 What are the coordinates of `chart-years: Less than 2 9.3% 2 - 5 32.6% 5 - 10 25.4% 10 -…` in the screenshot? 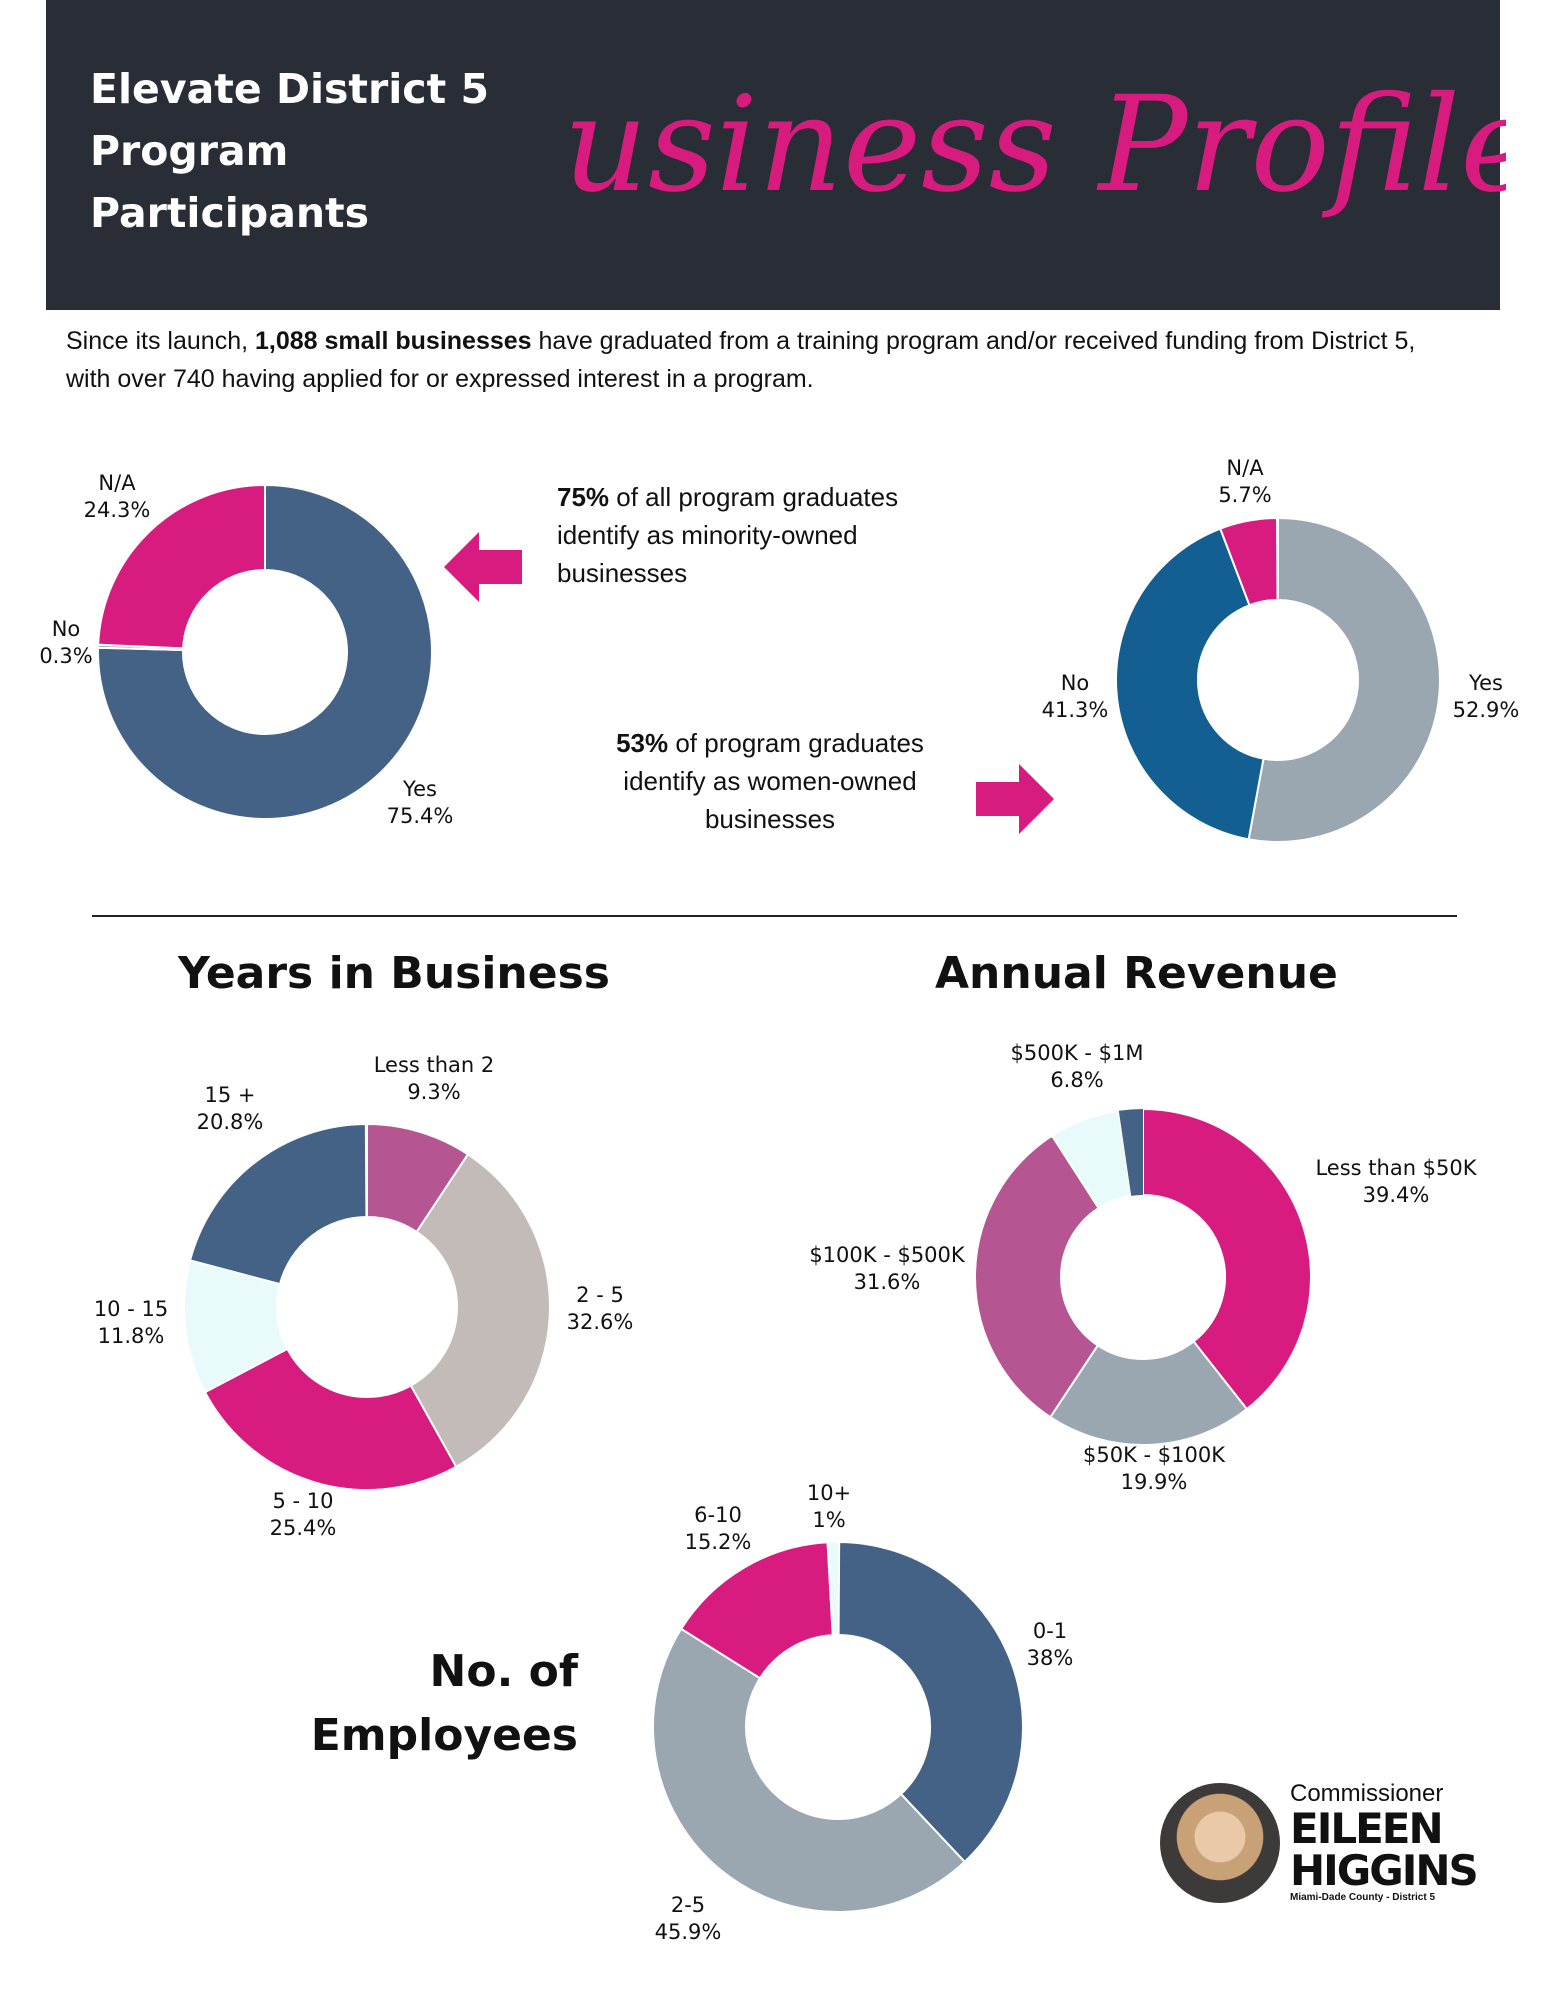 It's located at (364, 1296).